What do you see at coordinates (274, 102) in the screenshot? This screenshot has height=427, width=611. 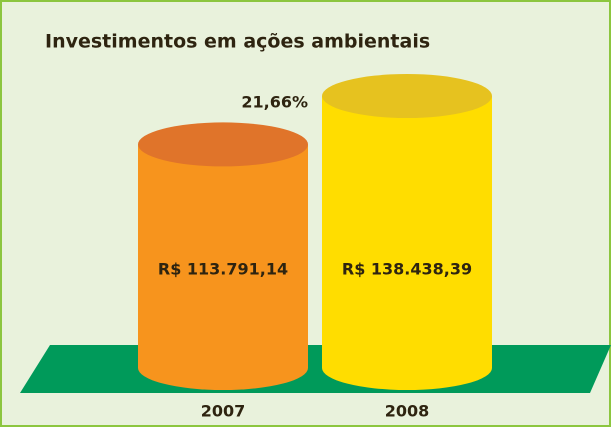 I see `annotation: 21,66%` at bounding box center [274, 102].